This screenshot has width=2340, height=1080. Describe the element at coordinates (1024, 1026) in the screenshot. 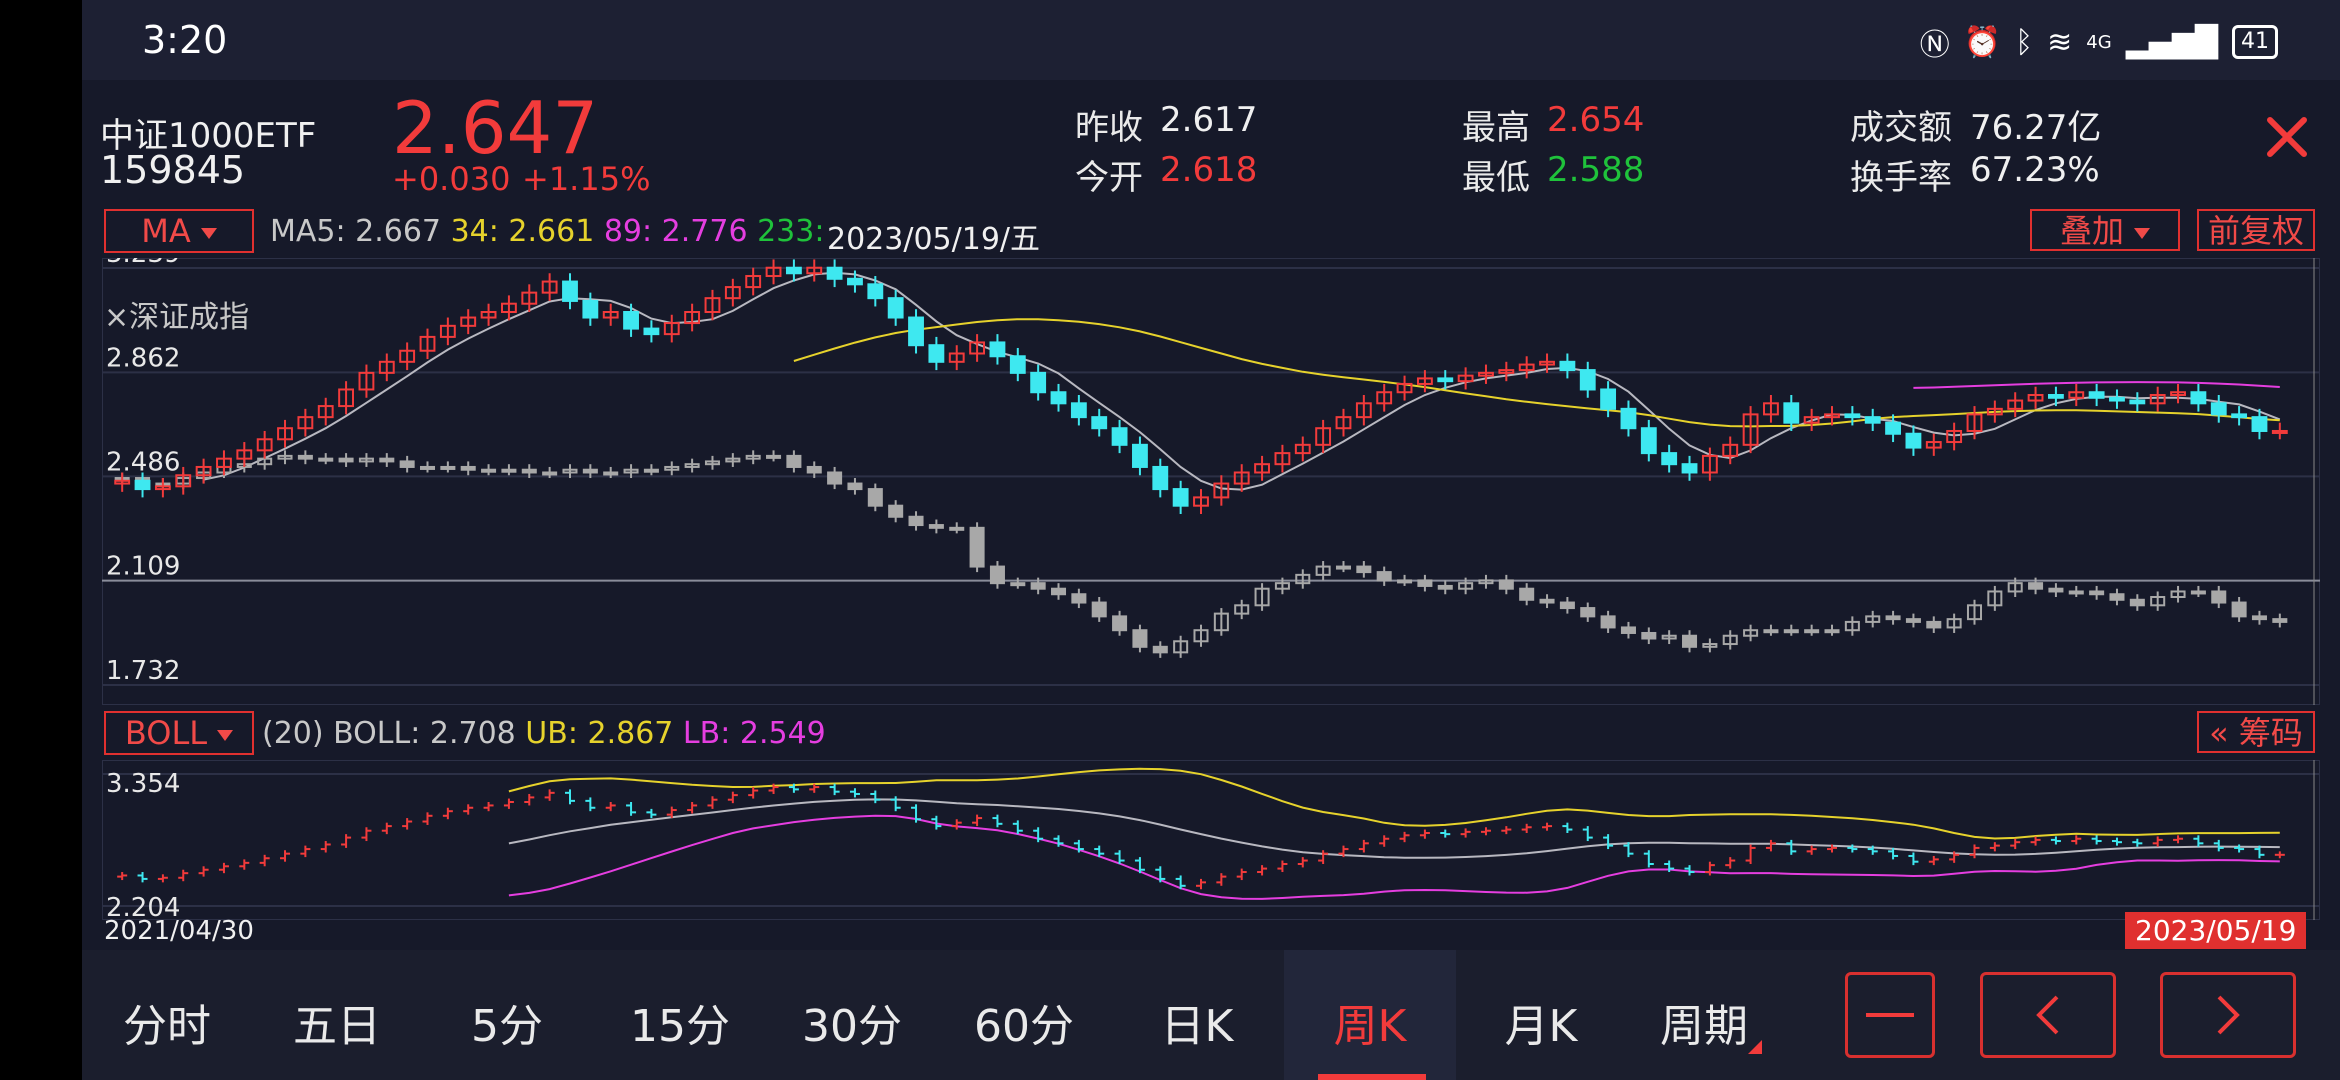

I see `tab-60min: 60分` at that location.